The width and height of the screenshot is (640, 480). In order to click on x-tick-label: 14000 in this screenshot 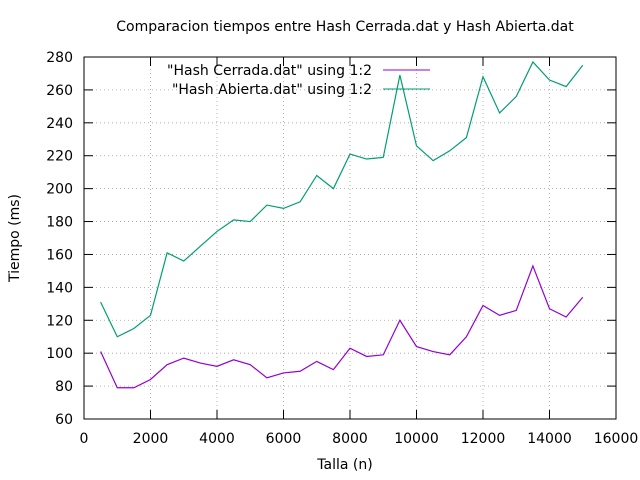, I will do `click(549, 439)`.